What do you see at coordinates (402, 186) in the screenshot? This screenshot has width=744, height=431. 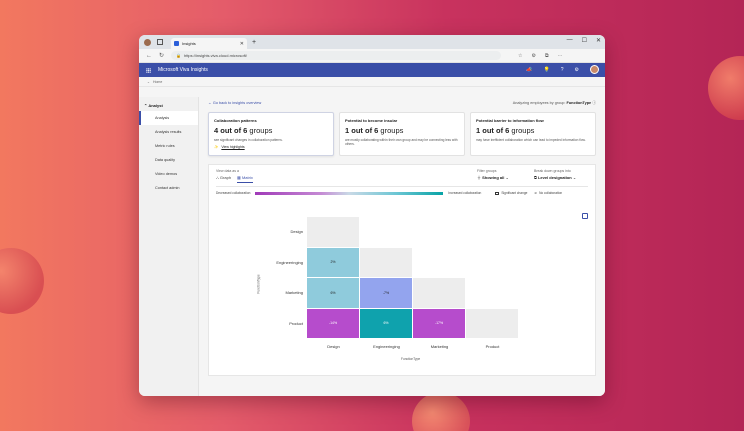 I see `divider` at bounding box center [402, 186].